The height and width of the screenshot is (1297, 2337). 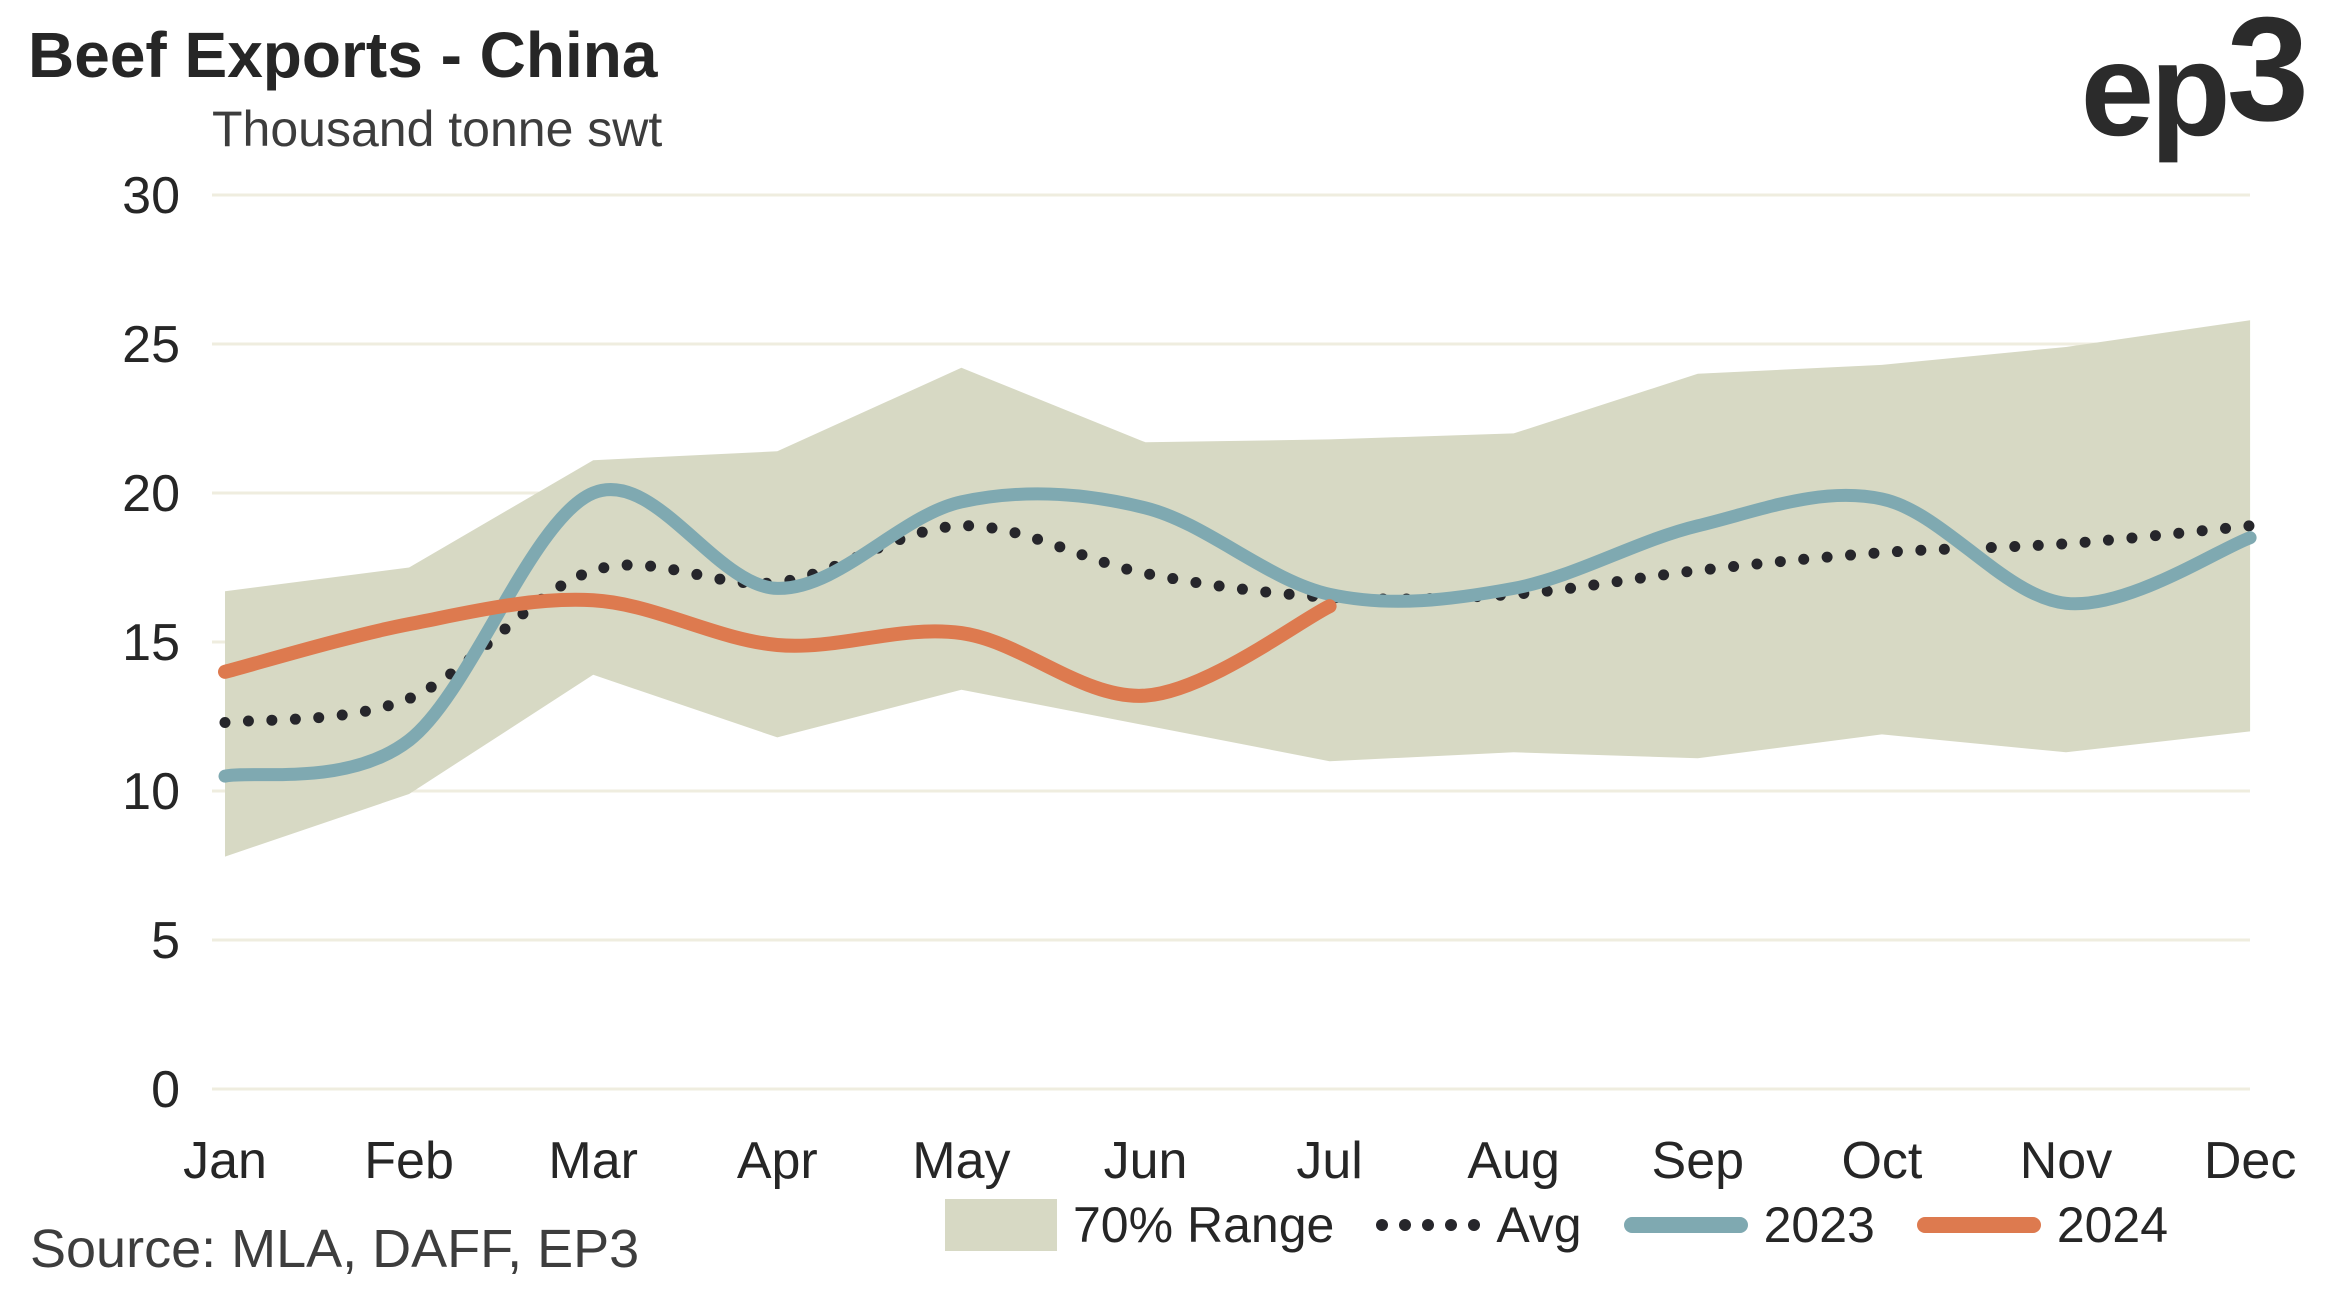 I want to click on y-tick-20: 20, so click(x=151, y=494).